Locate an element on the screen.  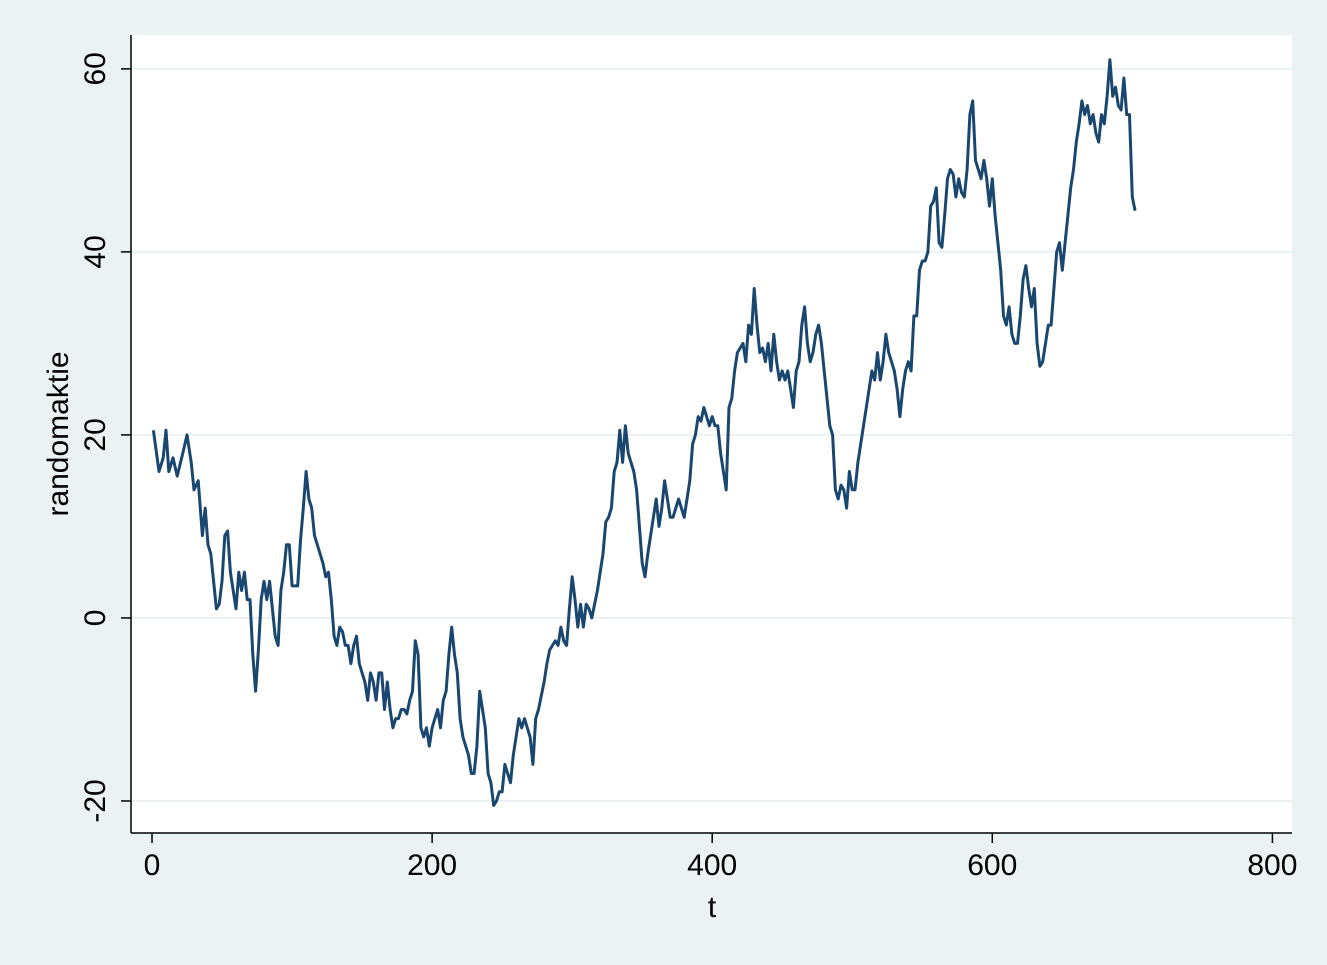
y-tick-label: 0 is located at coordinates (95, 618).